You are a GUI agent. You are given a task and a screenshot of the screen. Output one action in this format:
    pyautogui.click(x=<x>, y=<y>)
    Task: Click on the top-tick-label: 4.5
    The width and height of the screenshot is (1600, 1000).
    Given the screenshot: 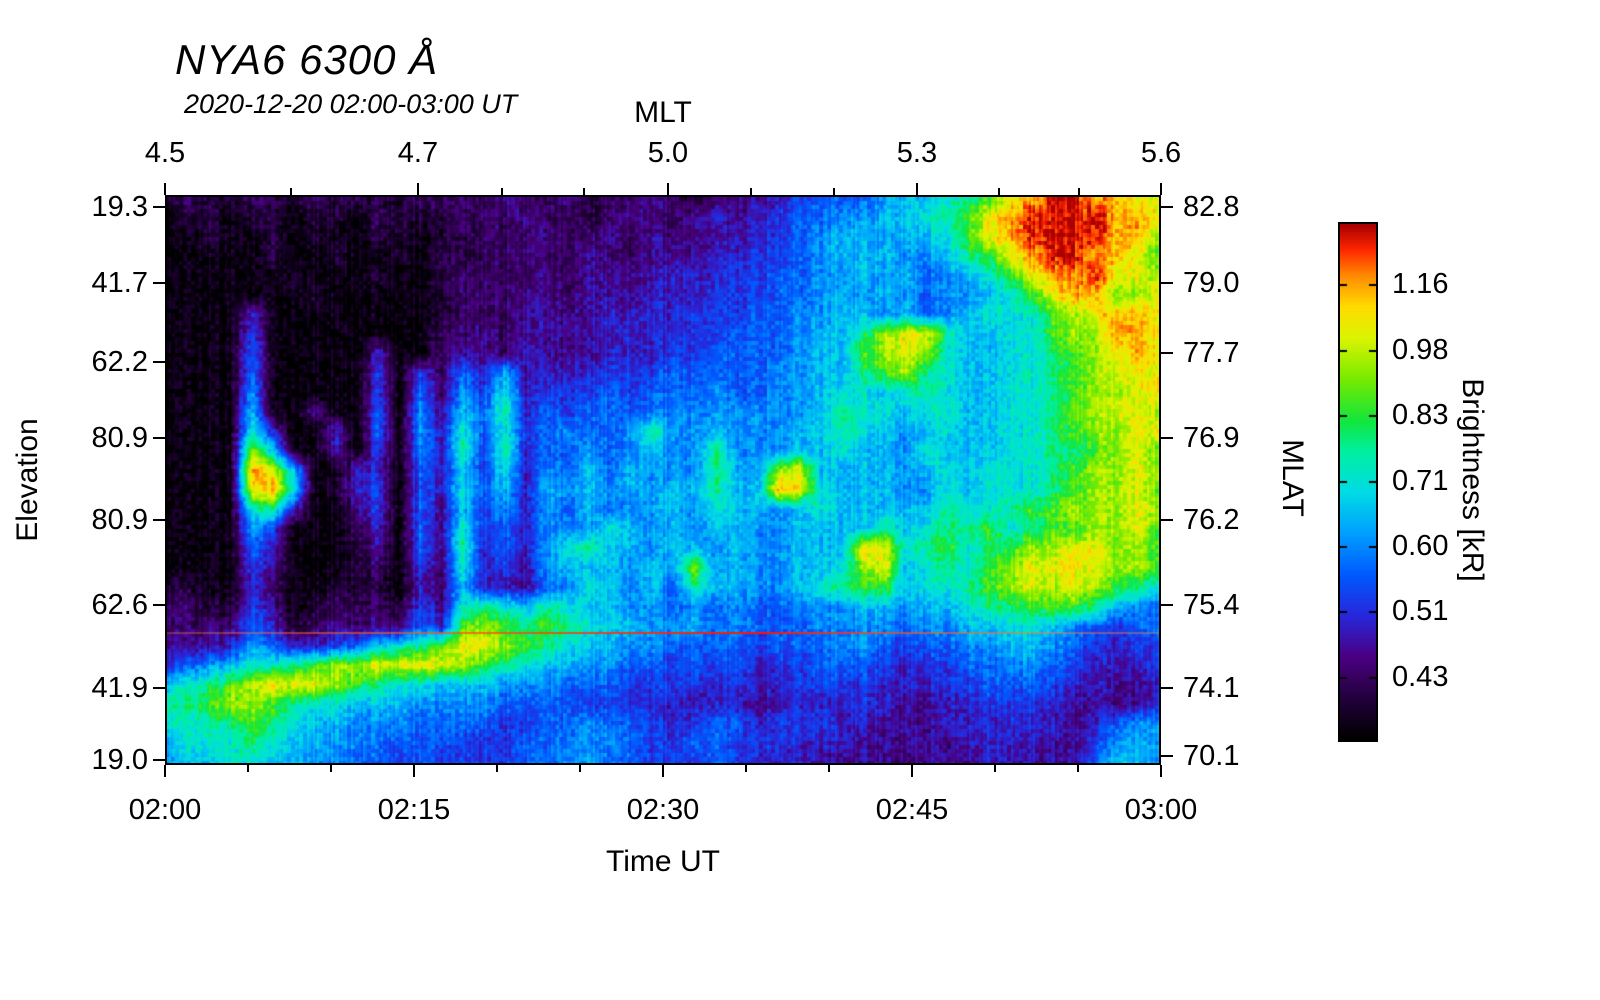 What is the action you would take?
    pyautogui.click(x=165, y=153)
    